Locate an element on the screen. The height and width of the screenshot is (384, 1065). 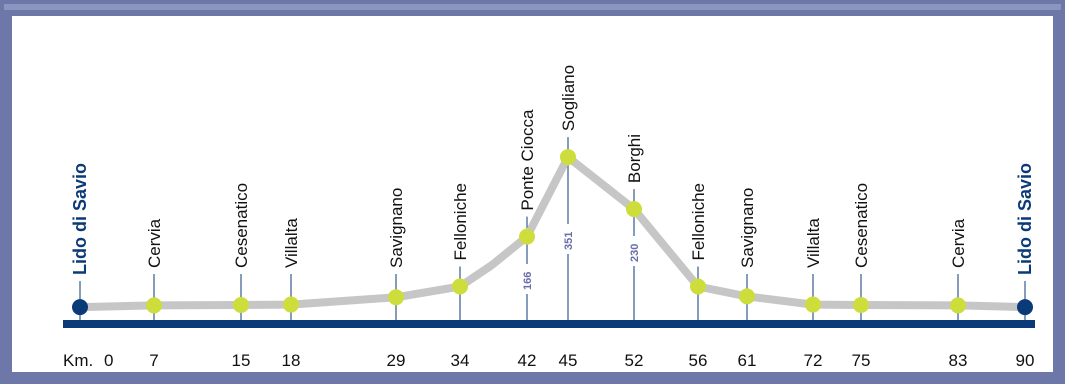
altitude-label: 166 is located at coordinates (528, 281).